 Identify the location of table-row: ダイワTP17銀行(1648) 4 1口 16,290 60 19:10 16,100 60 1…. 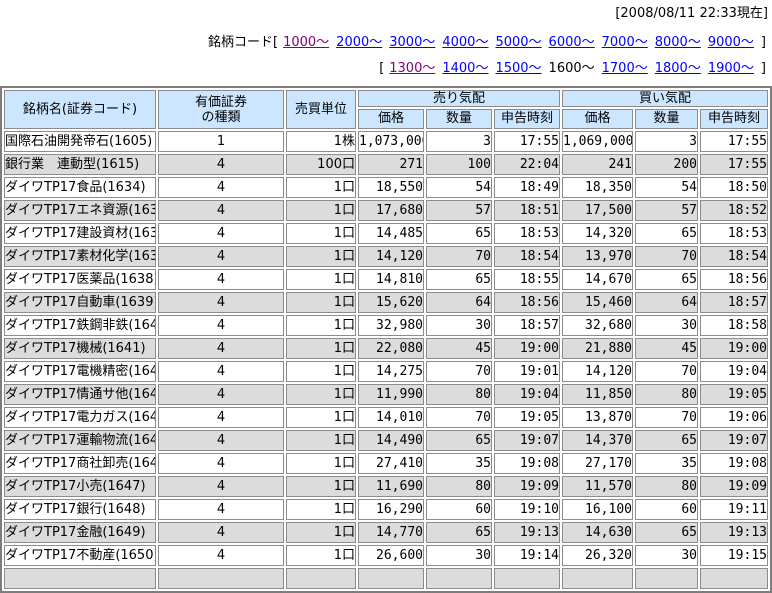
(386, 509).